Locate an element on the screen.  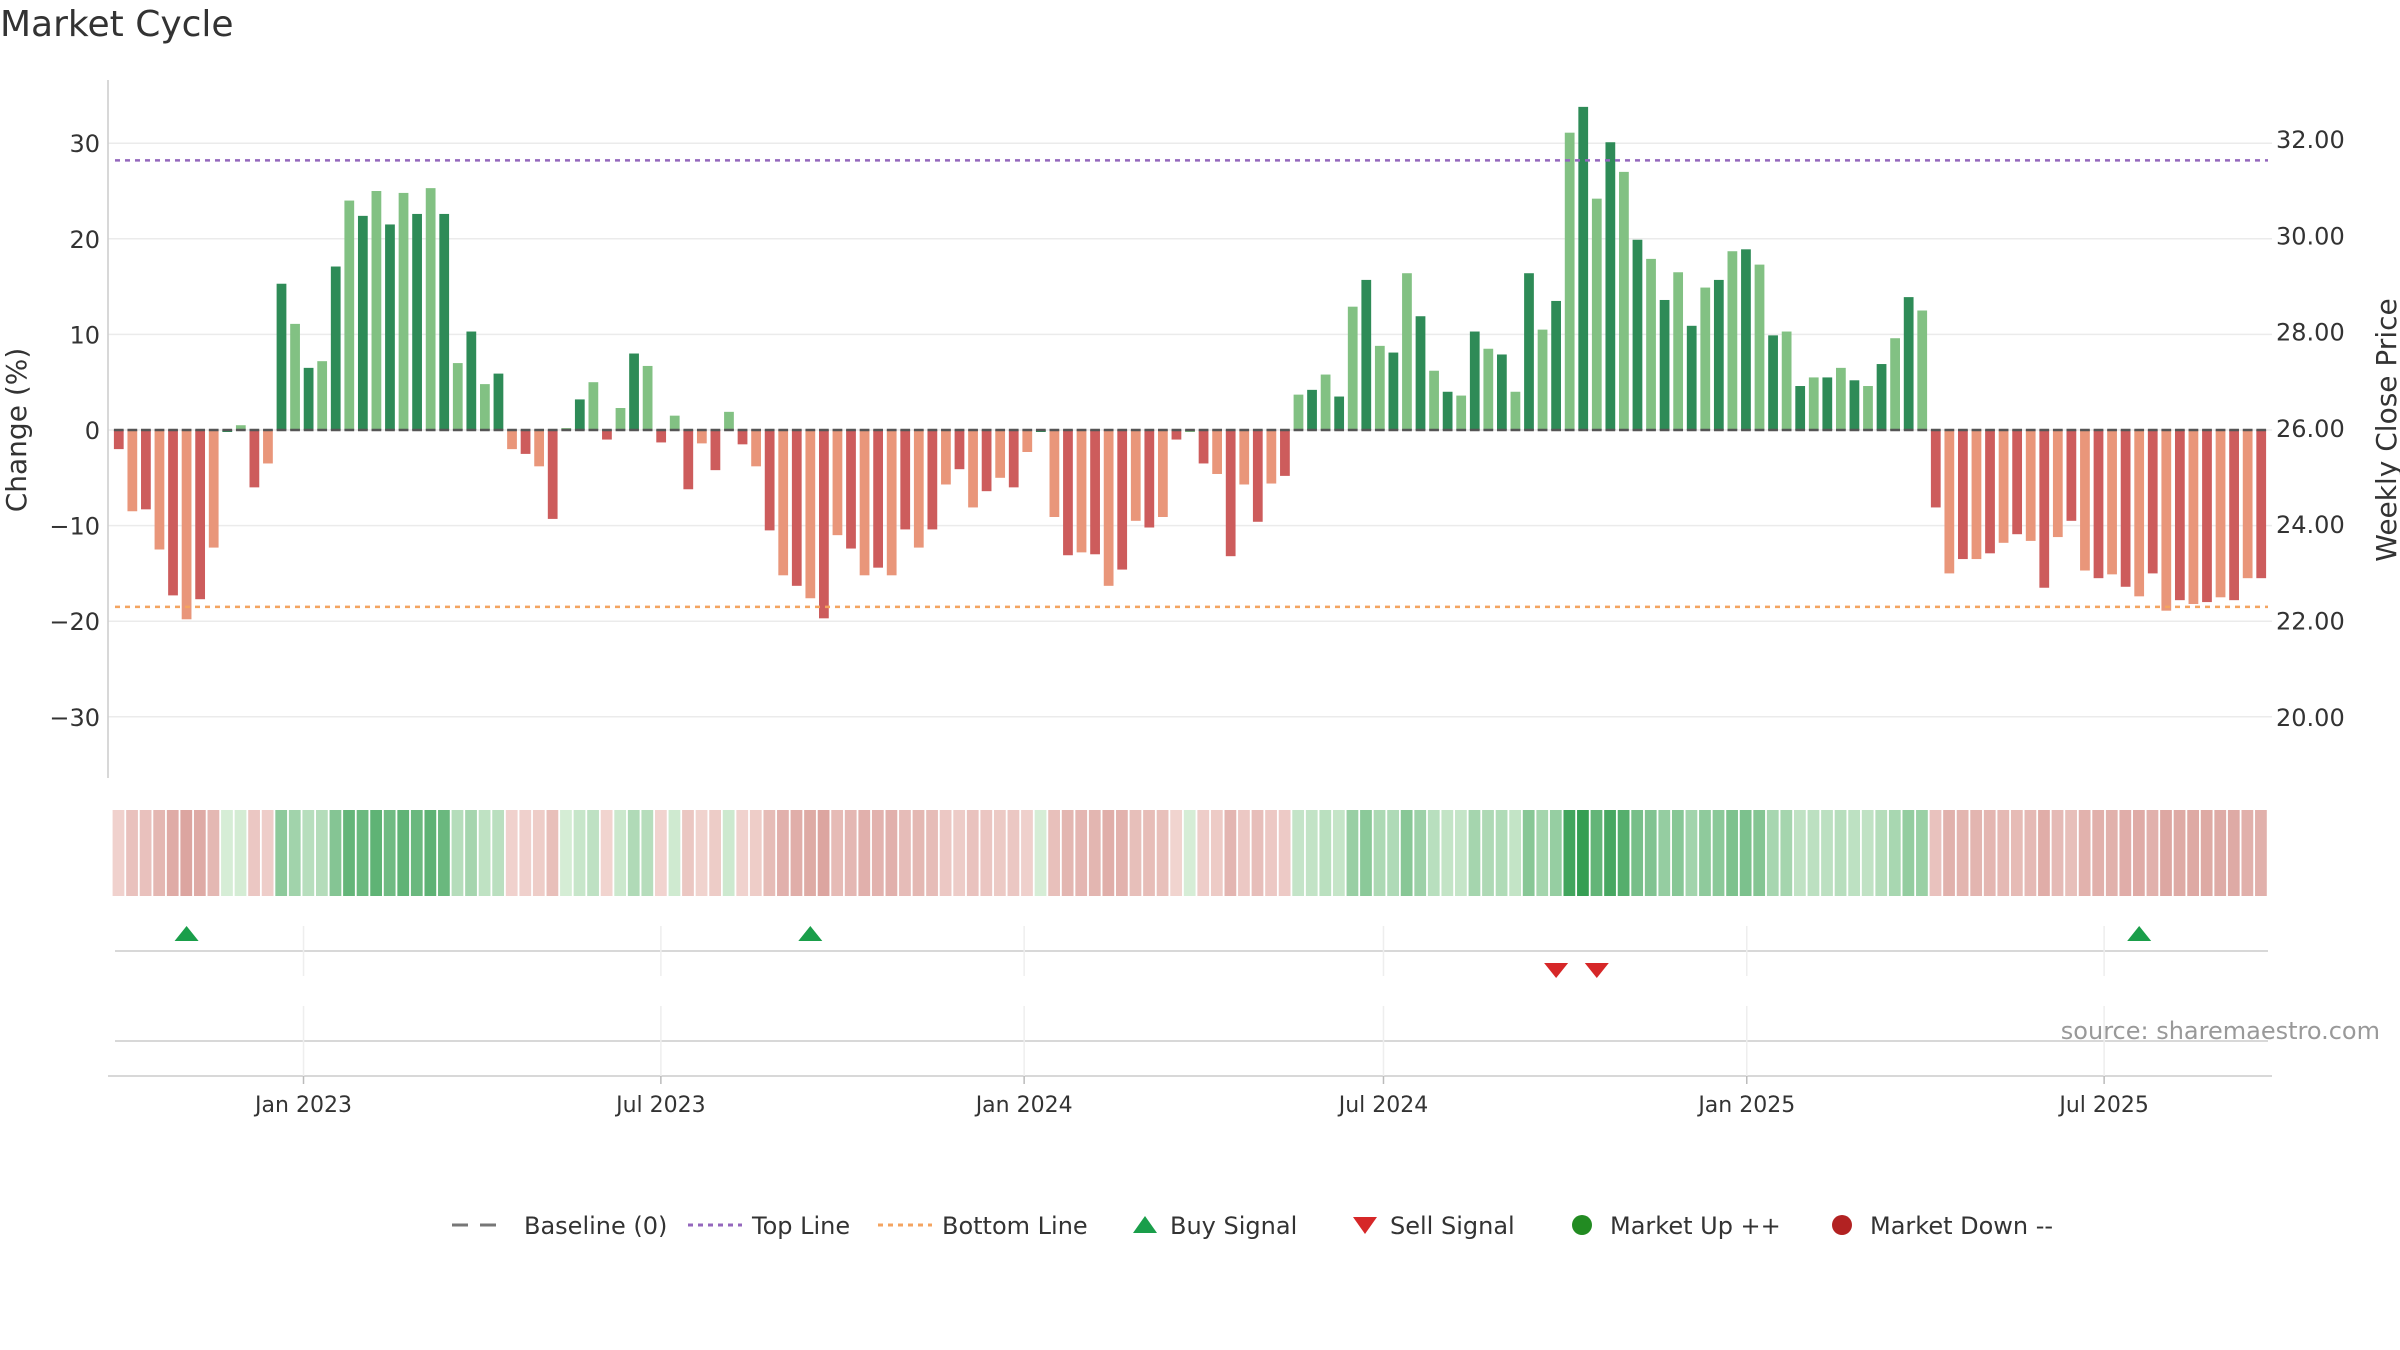
legend-swatch-market-up is located at coordinates (1582, 1225).